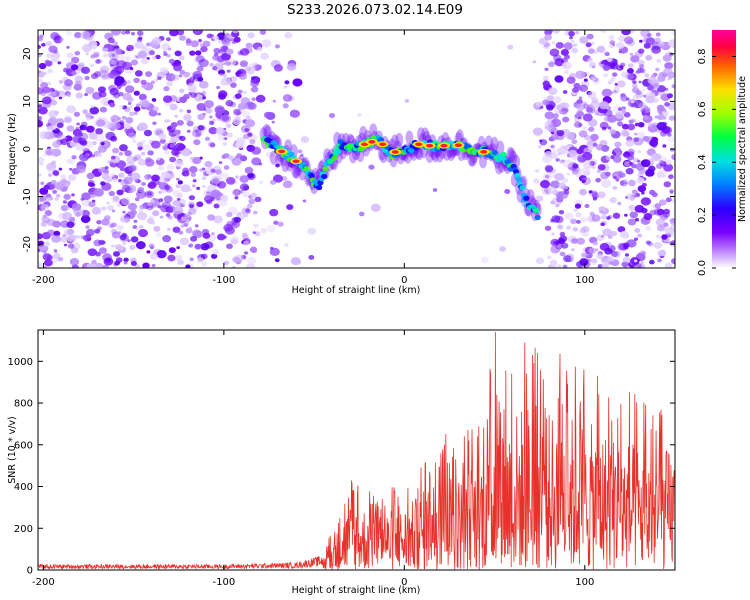  Describe the element at coordinates (356, 290) in the screenshot. I see `spectrogram-x-axis-label: Height of straight line (km)` at that location.